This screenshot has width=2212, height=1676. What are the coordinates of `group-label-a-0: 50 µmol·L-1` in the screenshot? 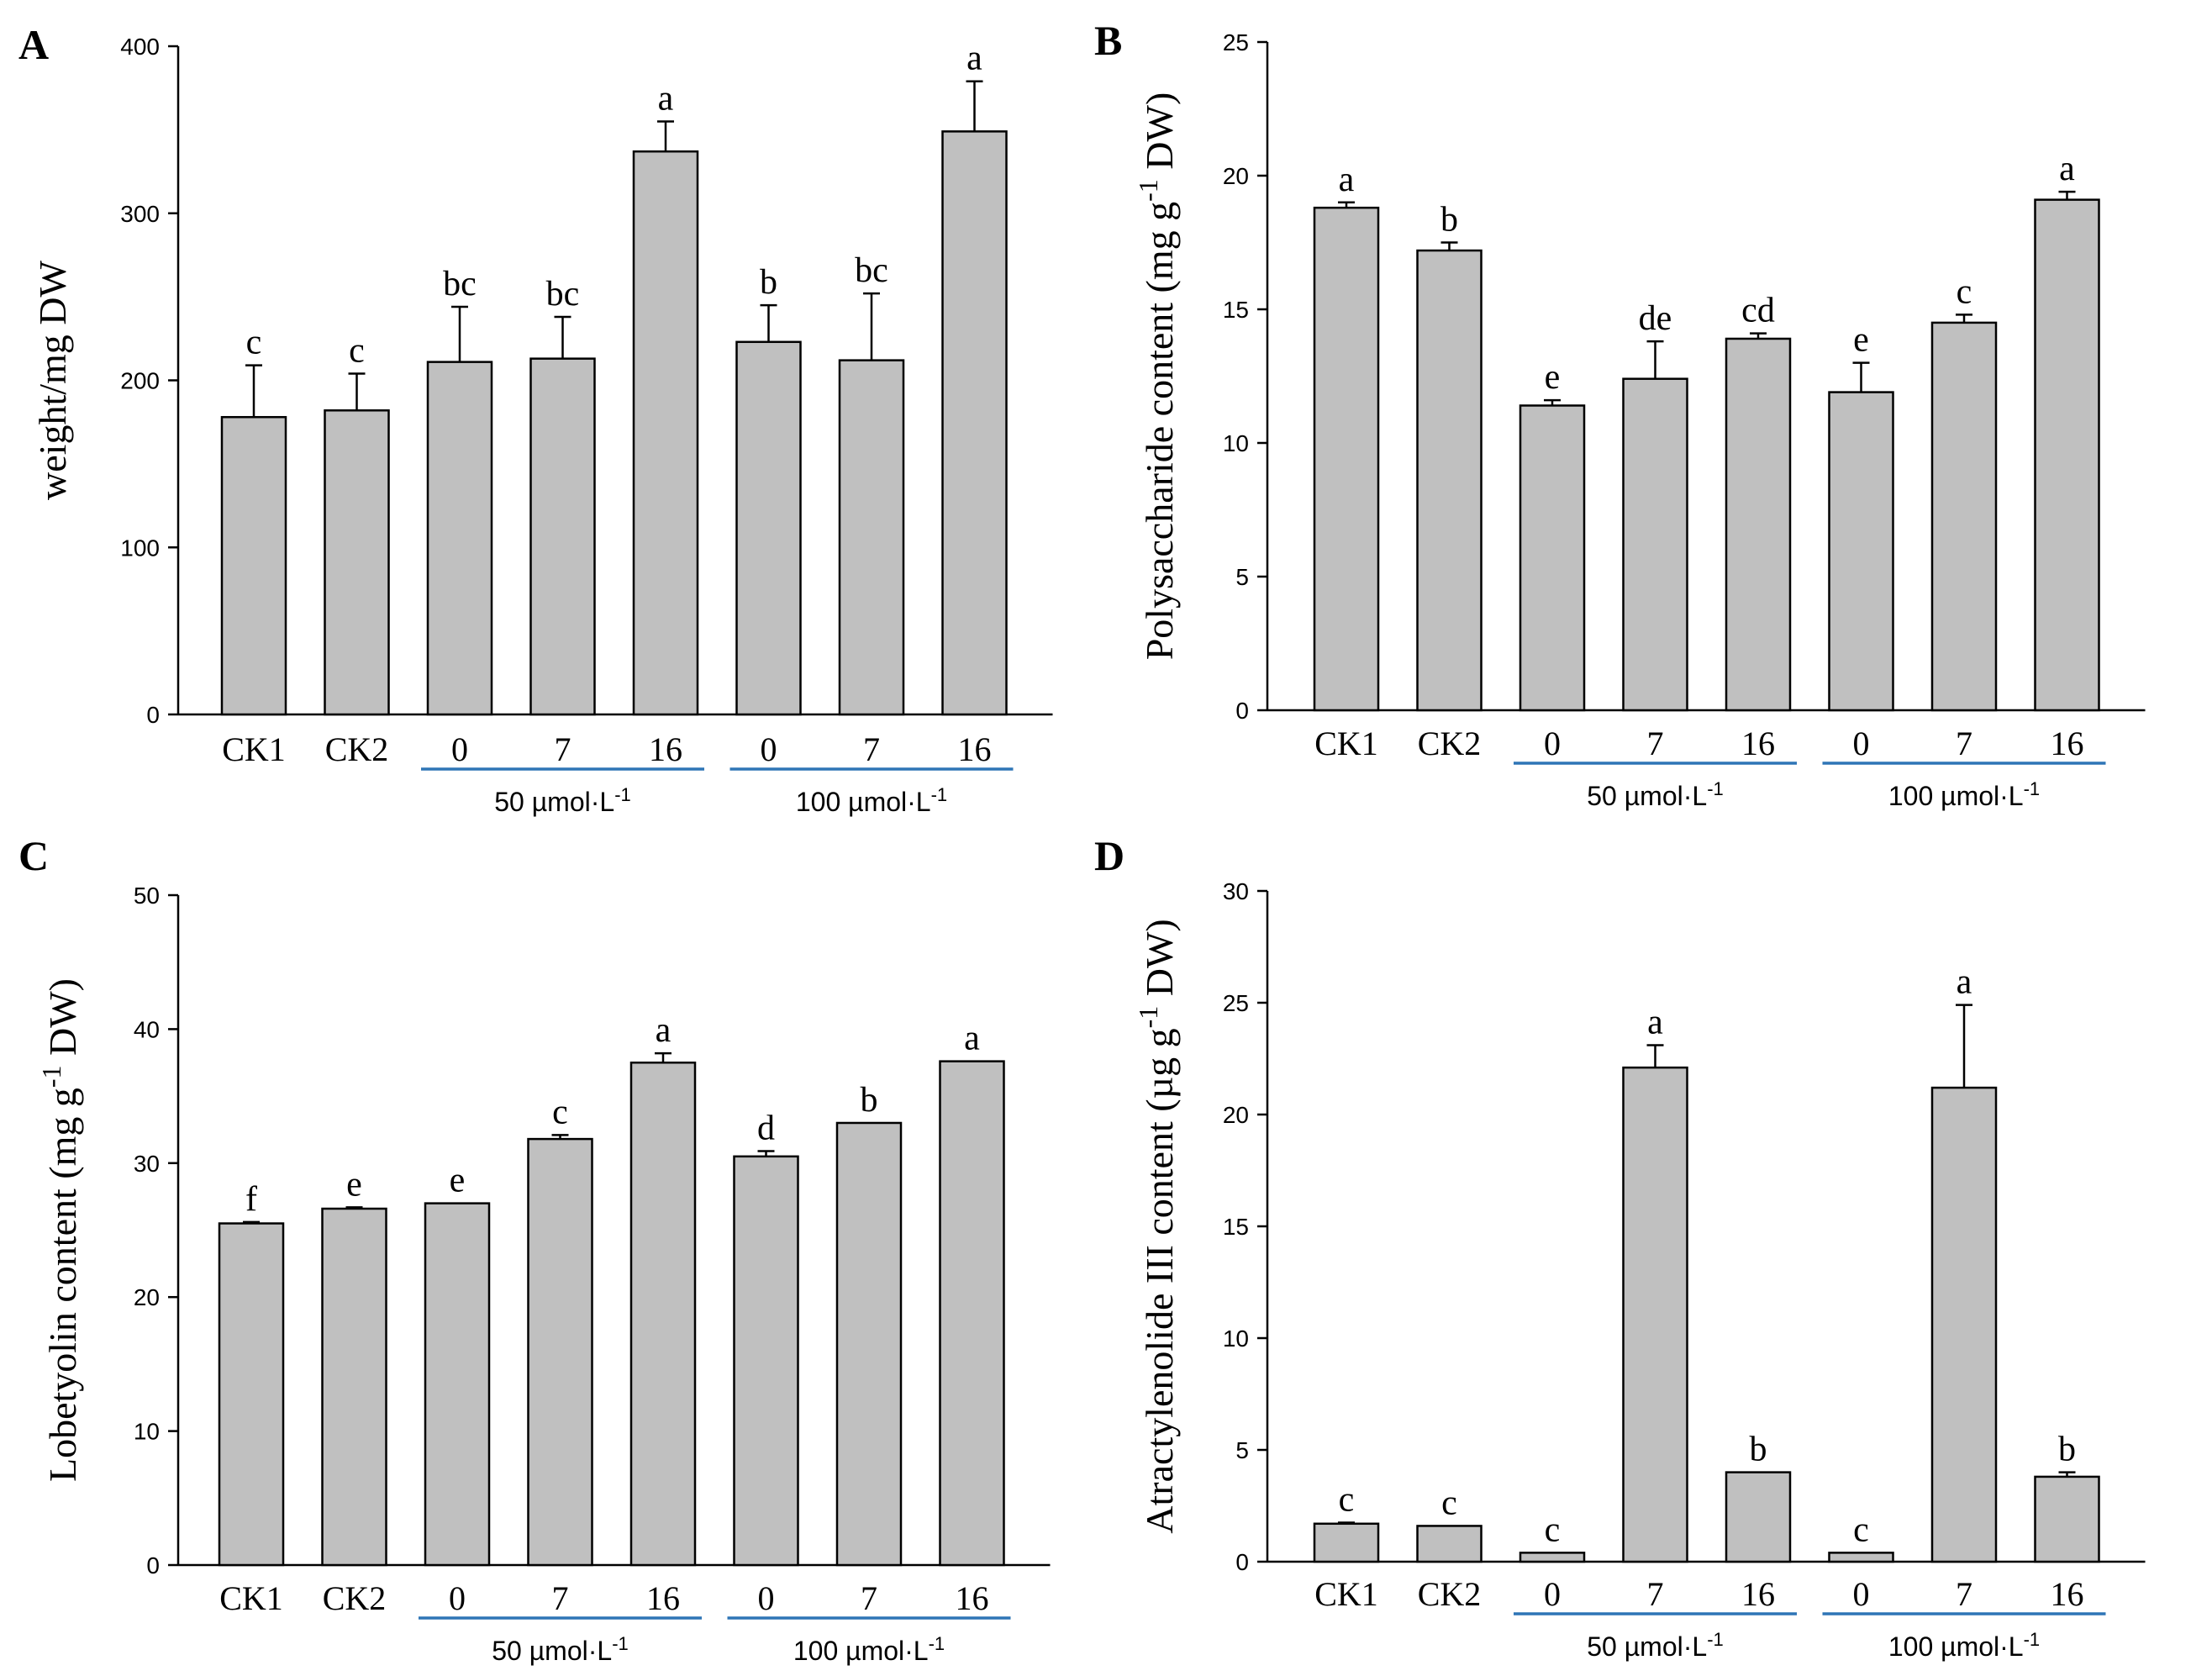 It's located at (562, 800).